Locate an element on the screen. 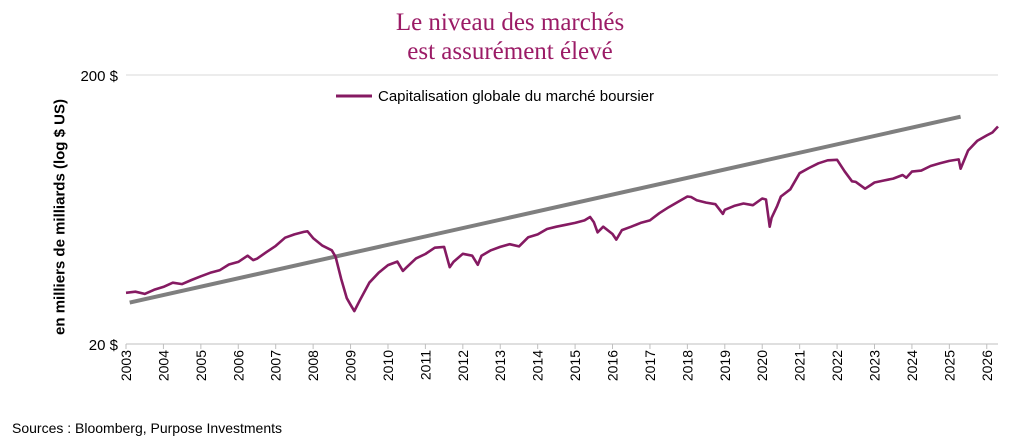 This screenshot has width=1024, height=448. x-tick-label: 2009 is located at coordinates (351, 365).